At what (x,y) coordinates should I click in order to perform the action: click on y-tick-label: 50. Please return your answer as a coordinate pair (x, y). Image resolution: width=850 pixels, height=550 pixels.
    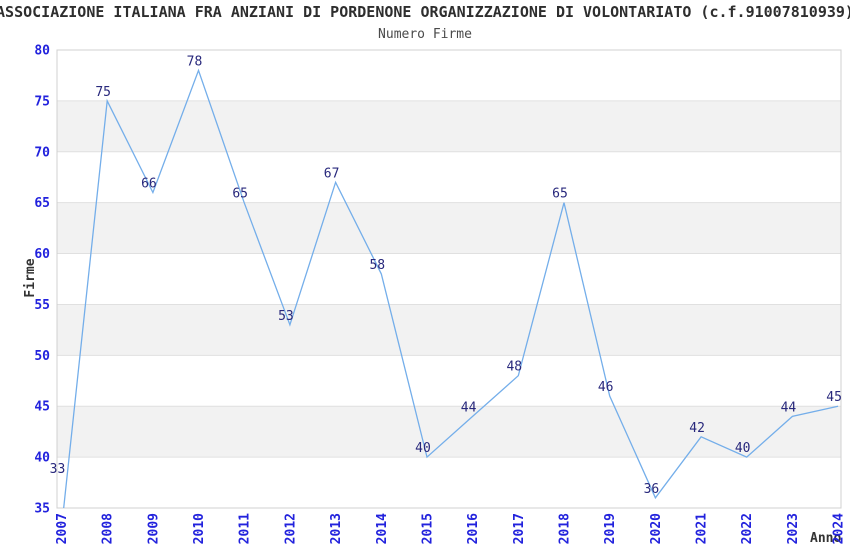
    Looking at the image, I should click on (42, 356).